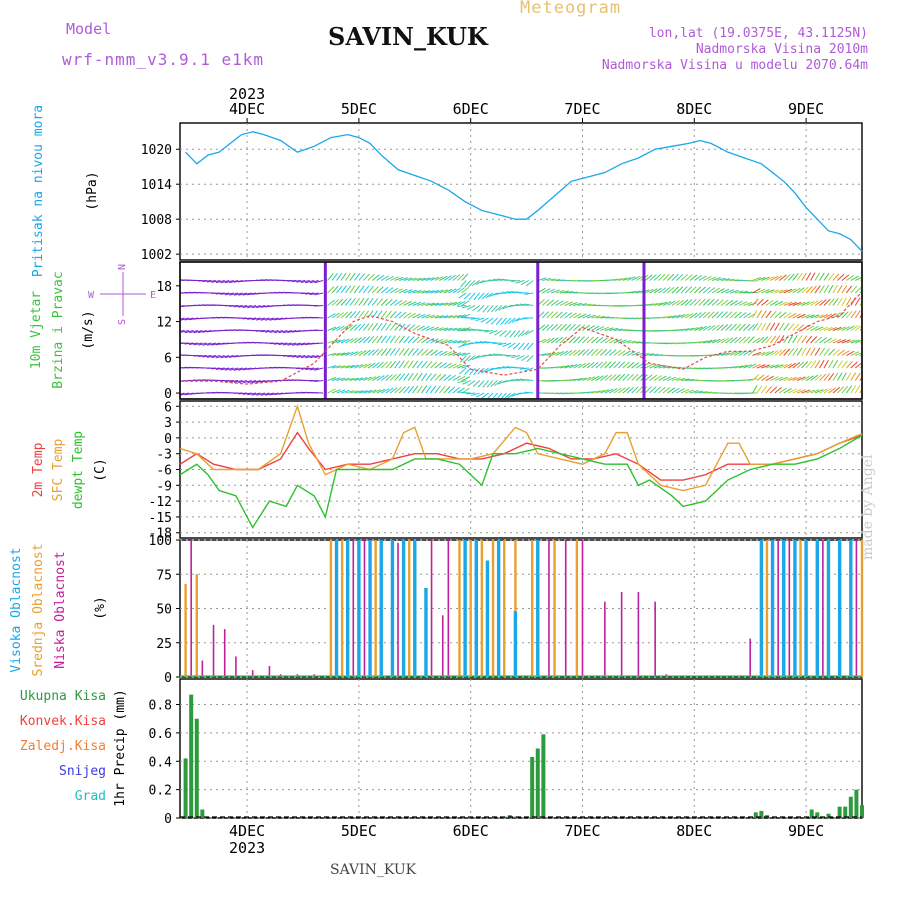 This screenshot has width=900, height=900. I want to click on pressure-unit: (hPa), so click(92, 190).